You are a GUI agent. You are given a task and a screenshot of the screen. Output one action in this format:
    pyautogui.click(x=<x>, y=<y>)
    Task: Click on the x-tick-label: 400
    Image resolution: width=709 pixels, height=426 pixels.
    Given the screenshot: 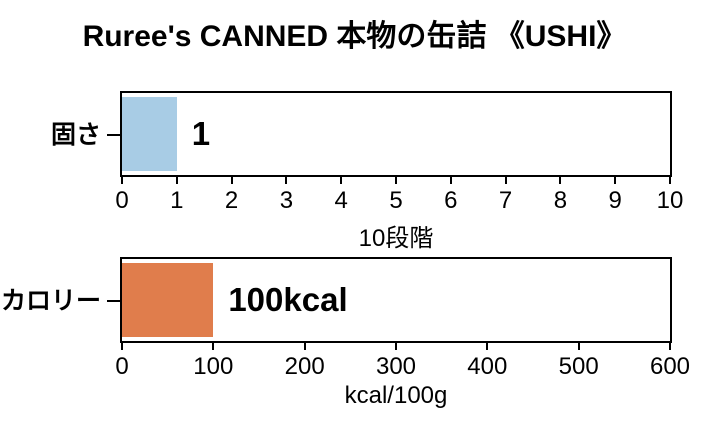 What is the action you would take?
    pyautogui.click(x=487, y=366)
    